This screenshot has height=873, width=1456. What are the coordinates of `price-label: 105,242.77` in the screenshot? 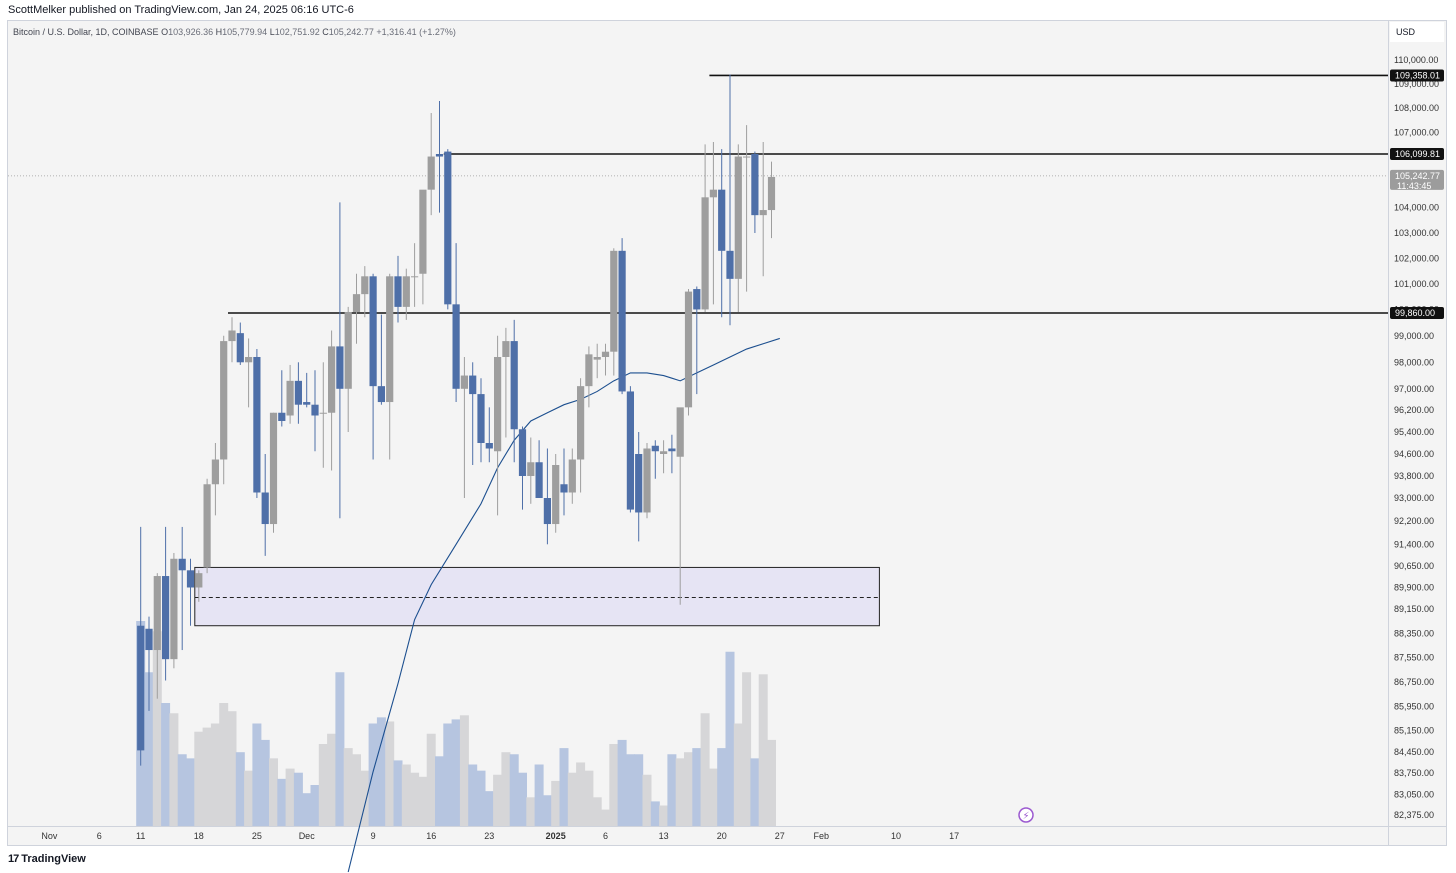 It's located at (1417, 176).